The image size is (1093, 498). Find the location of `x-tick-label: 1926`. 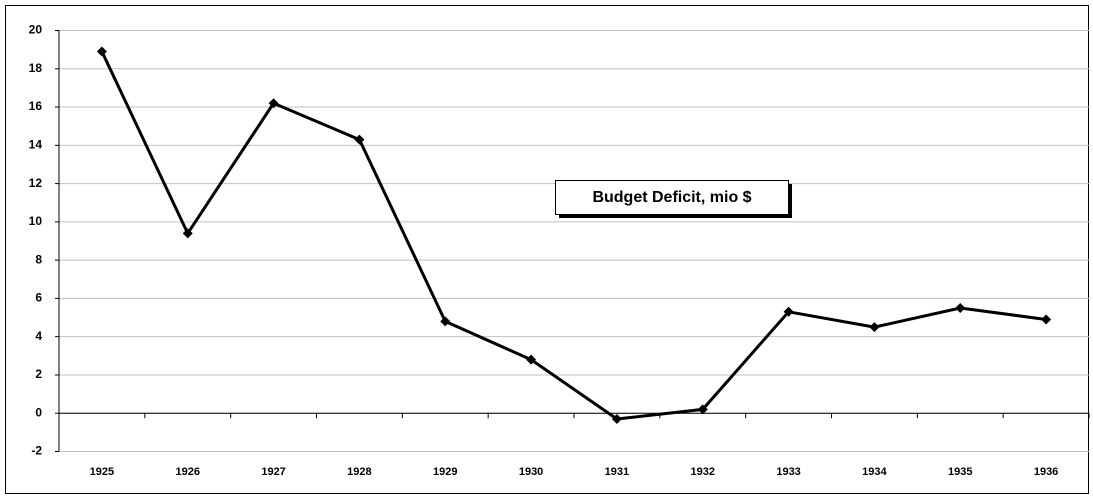

x-tick-label: 1926 is located at coordinates (188, 472).